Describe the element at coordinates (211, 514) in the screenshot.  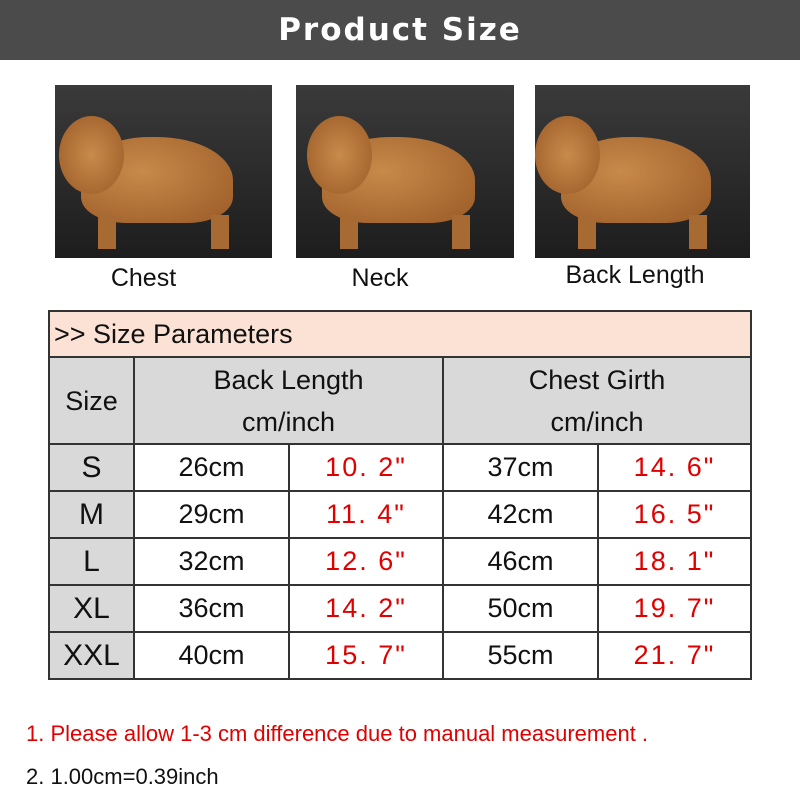
I see `back-cm-cell: 29cm` at that location.